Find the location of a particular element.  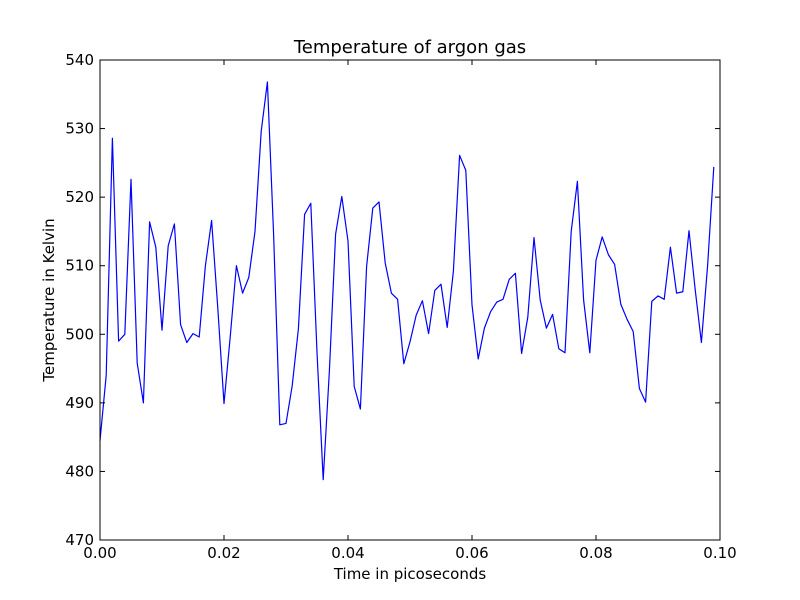

y-tick-label: 520 is located at coordinates (79, 197).